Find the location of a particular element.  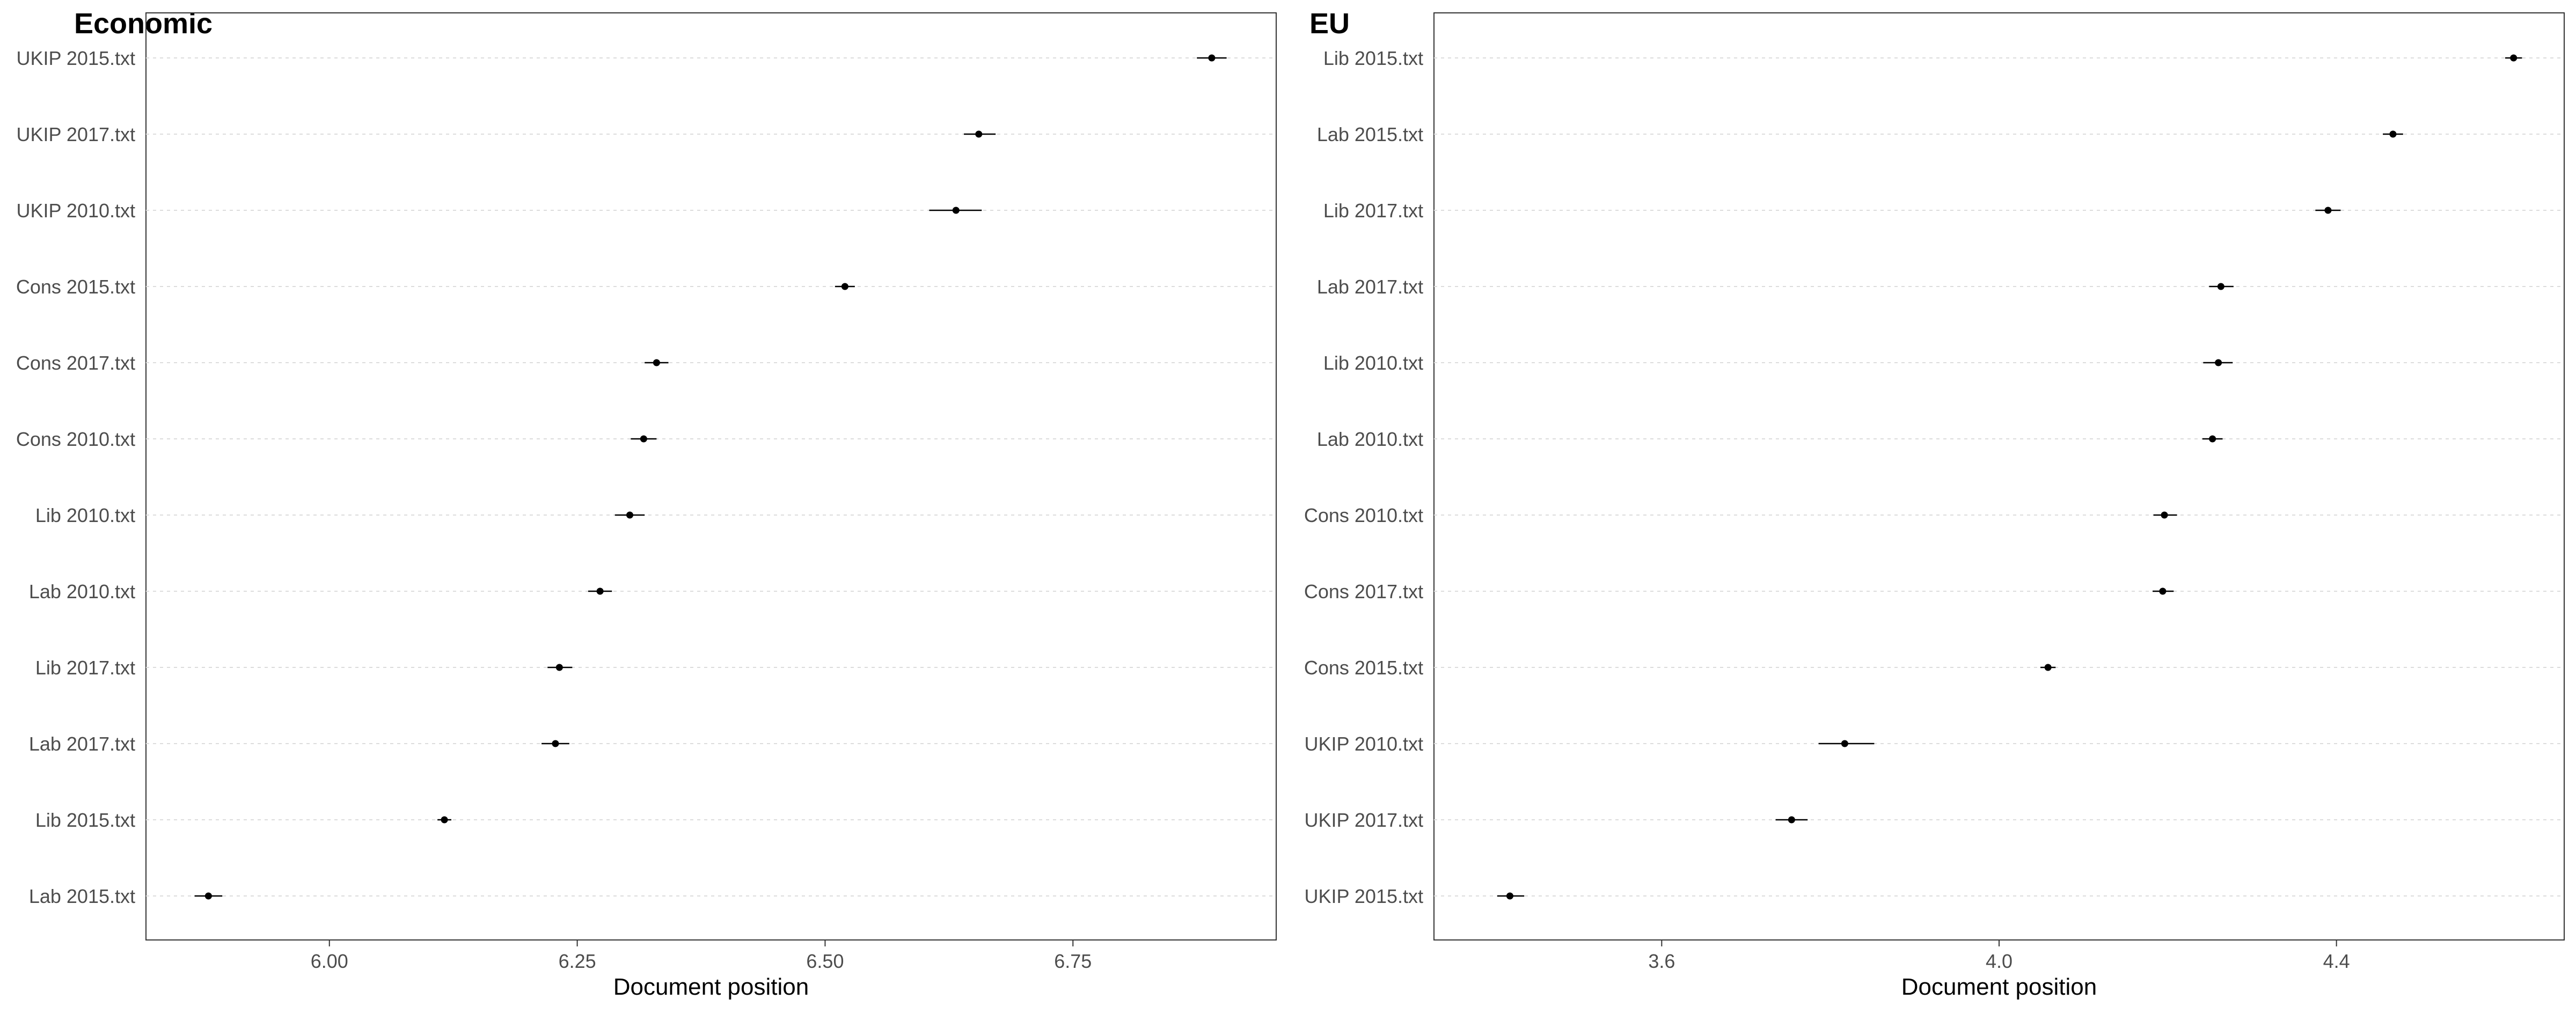

x-tick-label: 6.25 is located at coordinates (577, 961).